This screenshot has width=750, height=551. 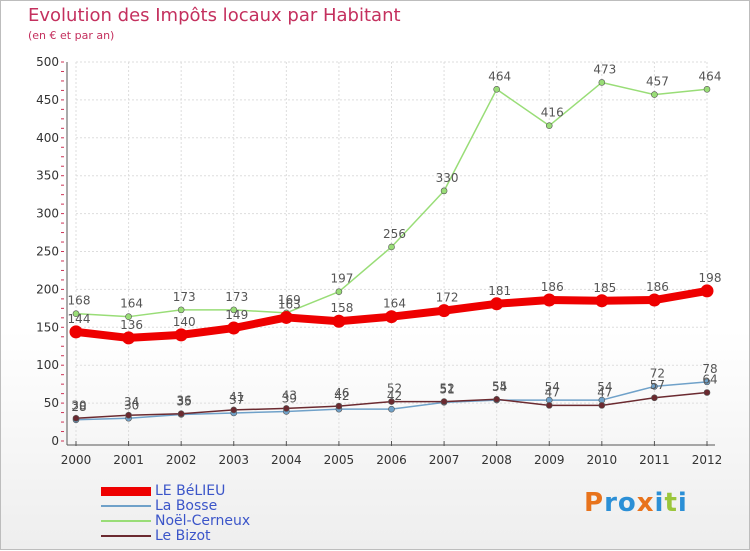 I want to click on logo-letter: P, so click(x=594, y=503).